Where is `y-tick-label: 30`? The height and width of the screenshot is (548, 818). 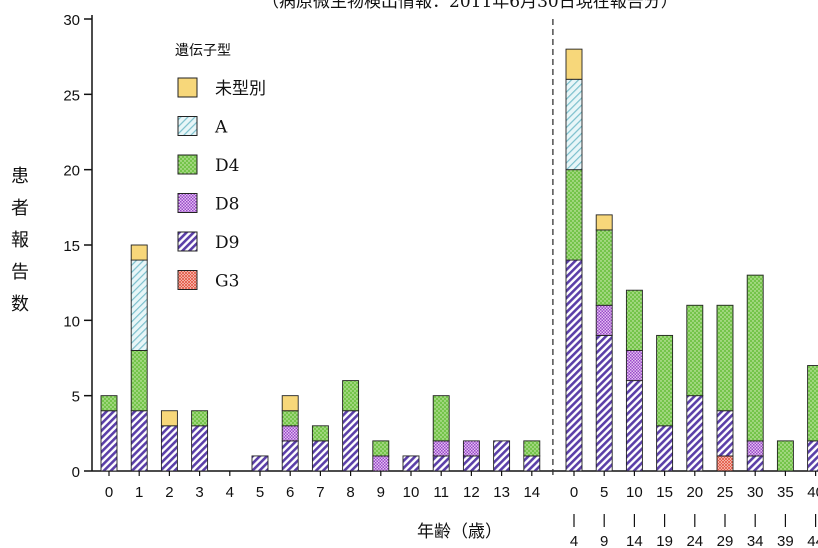 y-tick-label: 30 is located at coordinates (71, 20).